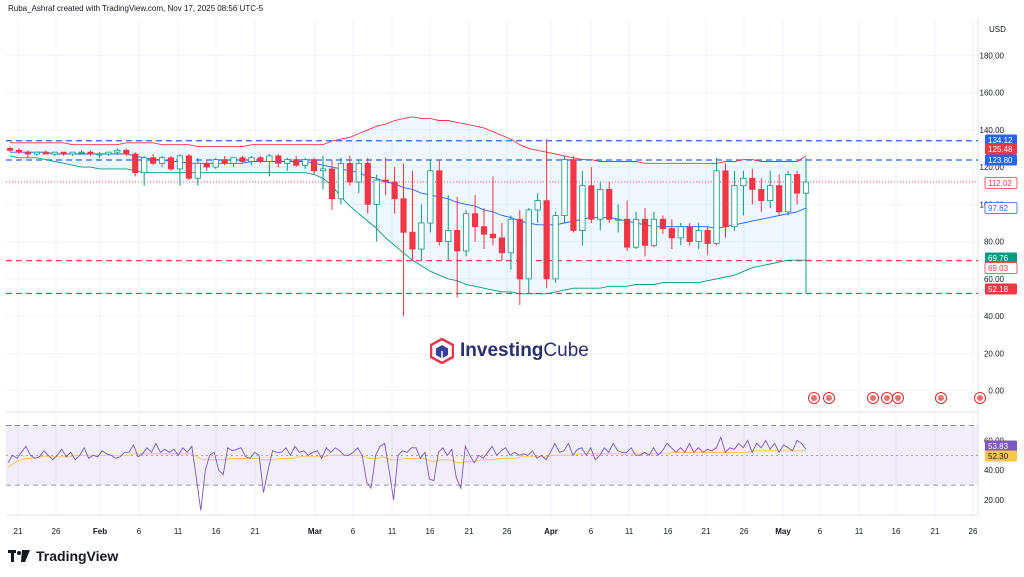 Image resolution: width=1024 pixels, height=577 pixels. I want to click on price-axis-tick-label: 140.00, so click(992, 130).